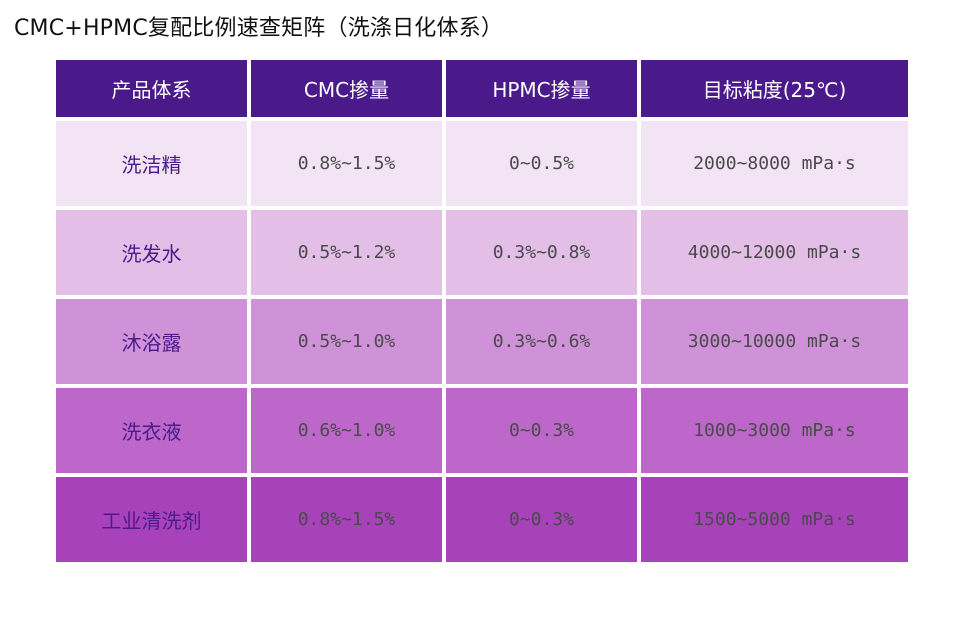 This screenshot has height=634, width=960. Describe the element at coordinates (774, 252) in the screenshot. I see `viscosity-cell: 4000~12000 mPa·s` at that location.